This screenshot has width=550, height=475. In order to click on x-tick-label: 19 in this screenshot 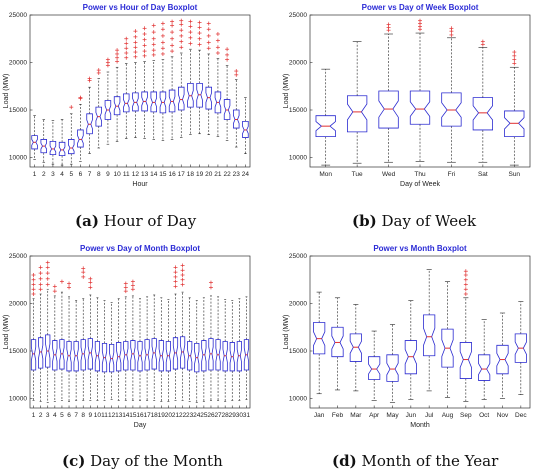, I will do `click(200, 174)`.